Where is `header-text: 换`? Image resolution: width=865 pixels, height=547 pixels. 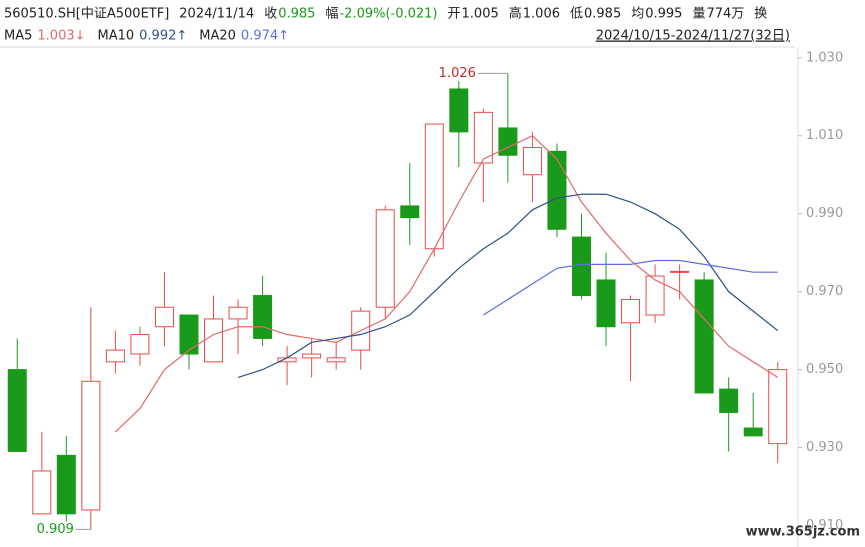 header-text: 换 is located at coordinates (760, 14).